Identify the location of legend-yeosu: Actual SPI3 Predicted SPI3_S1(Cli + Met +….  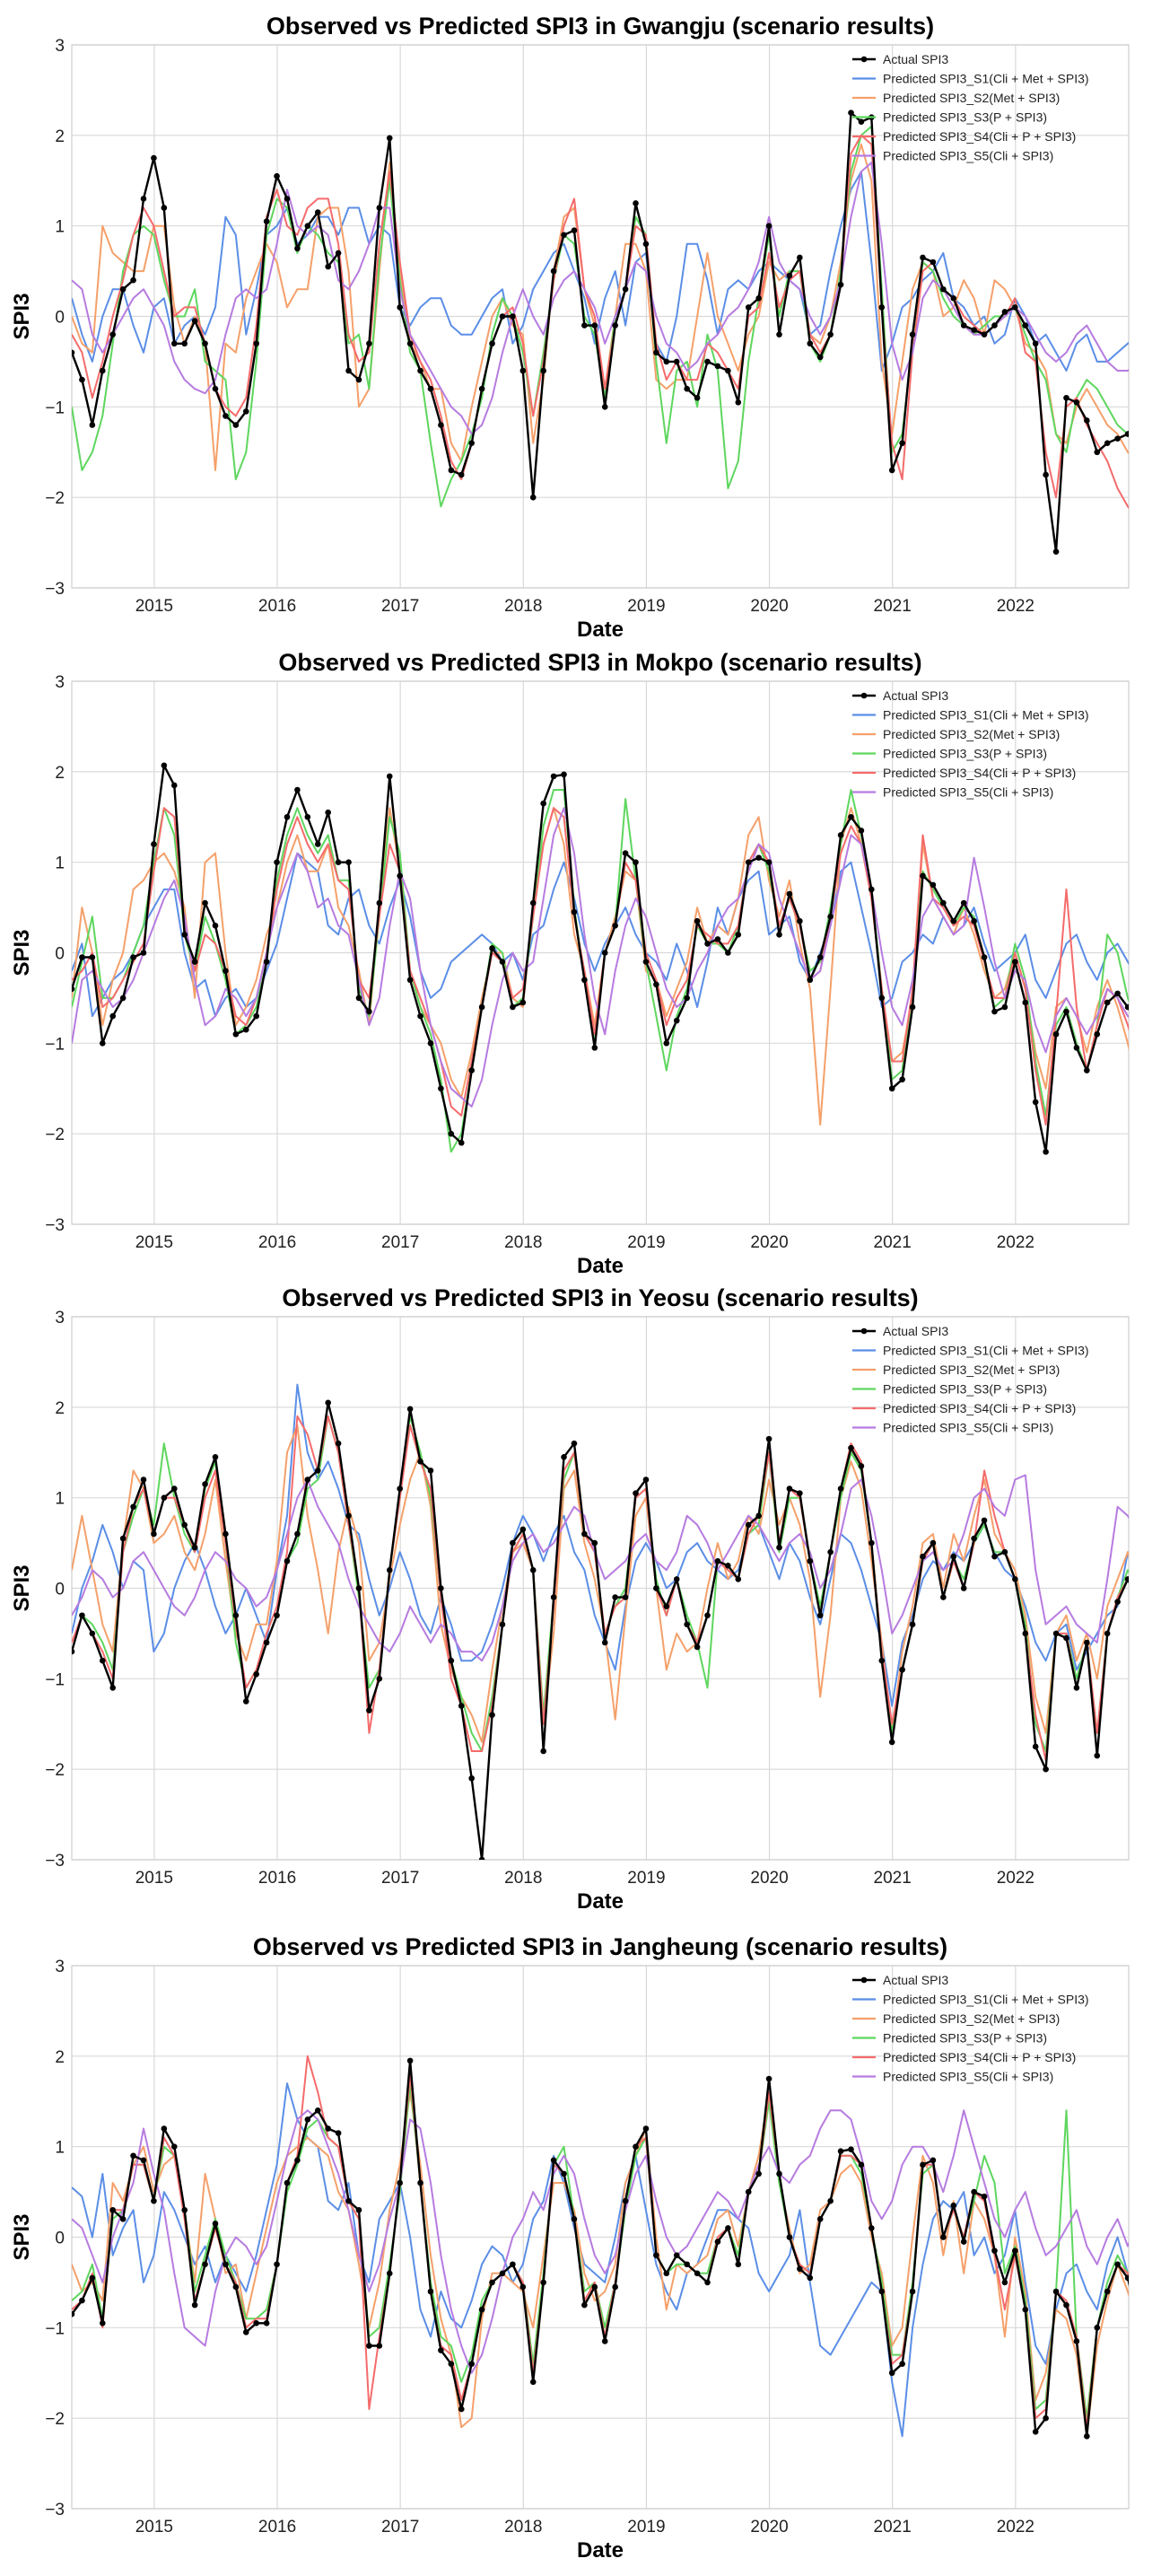
(971, 1379).